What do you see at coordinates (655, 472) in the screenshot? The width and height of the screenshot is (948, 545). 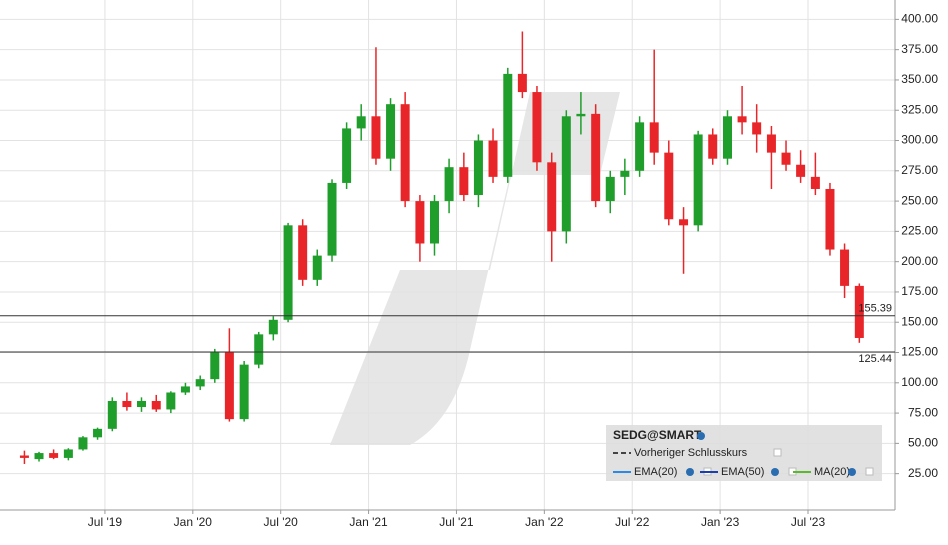 I see `legend-label: EMA(20)` at bounding box center [655, 472].